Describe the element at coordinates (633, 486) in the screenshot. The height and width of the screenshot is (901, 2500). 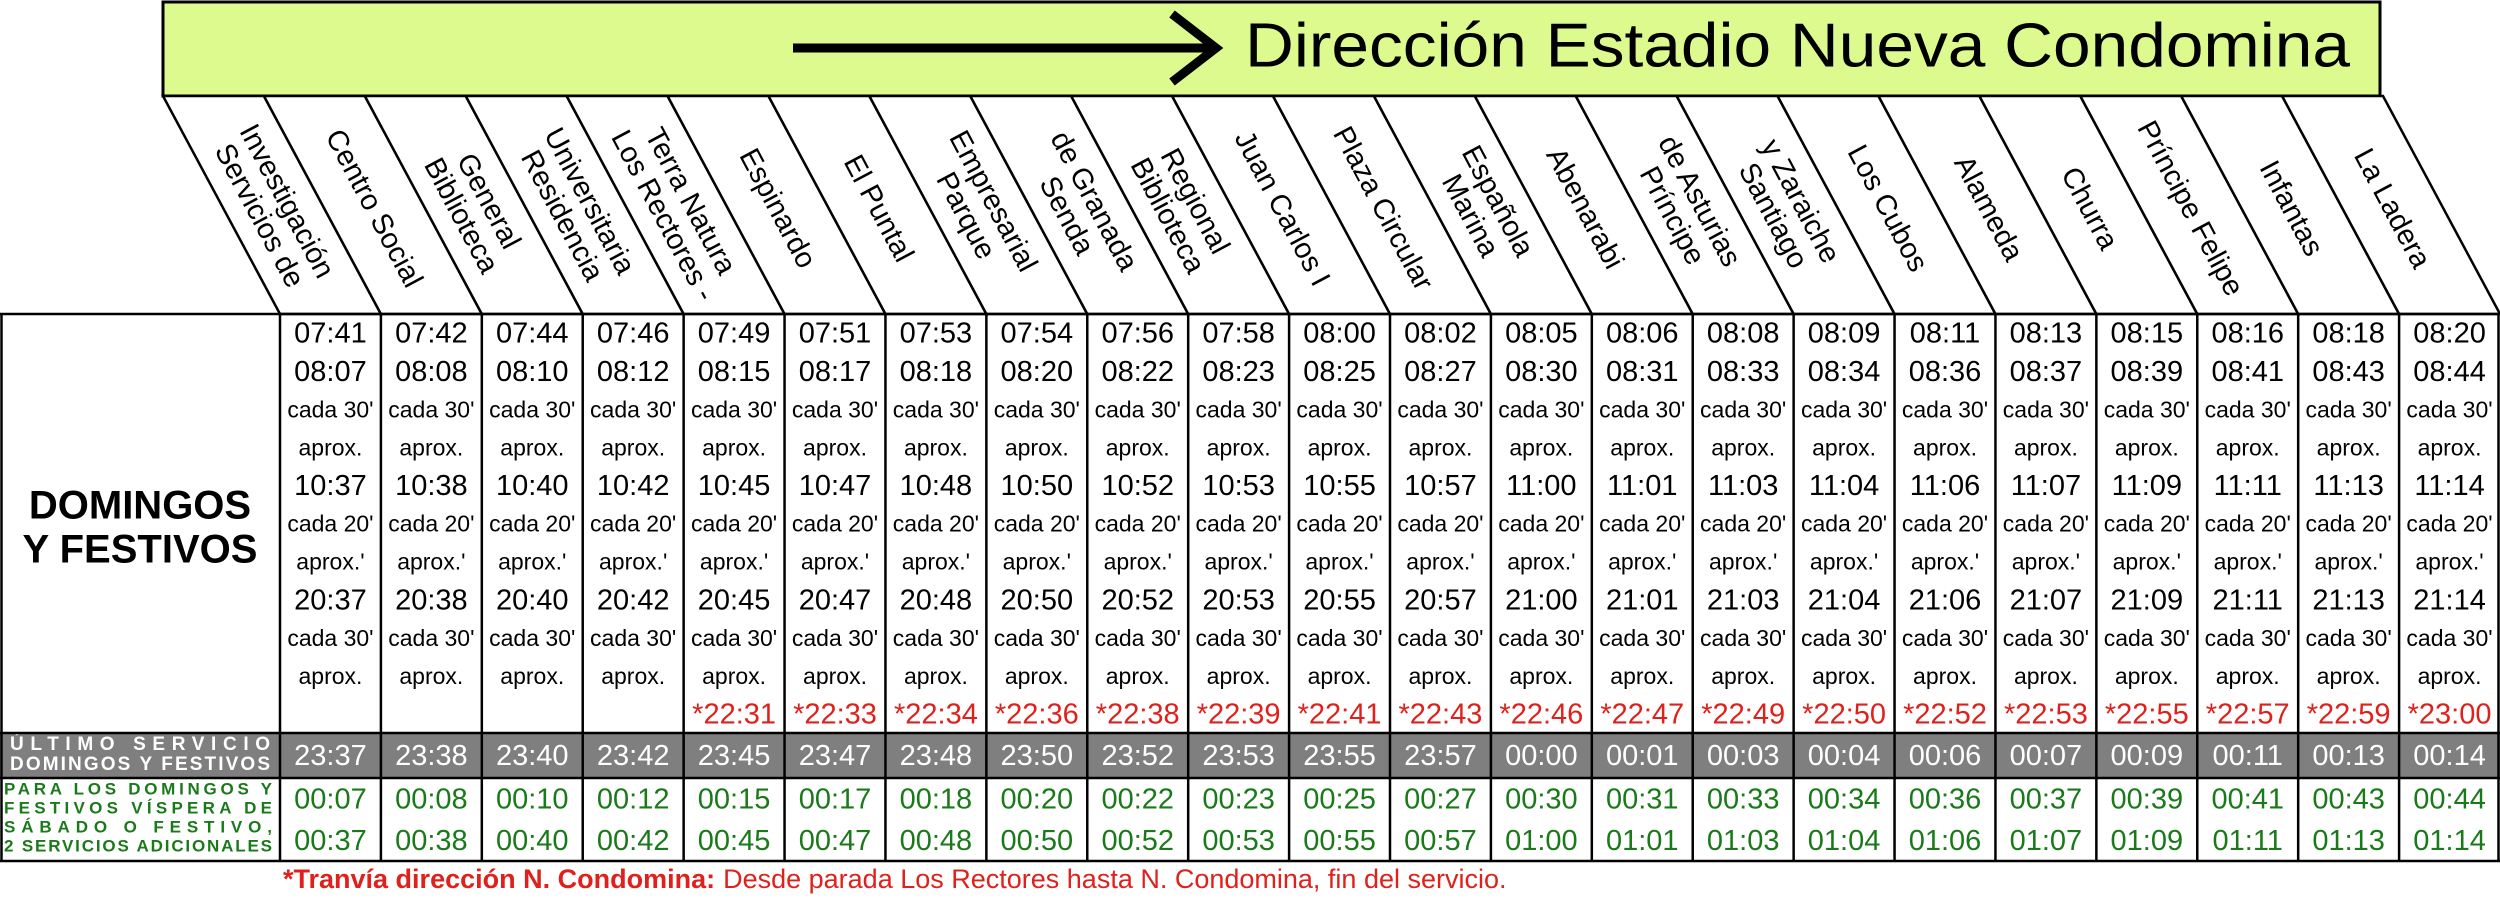
I see `time-cell: 10:42` at that location.